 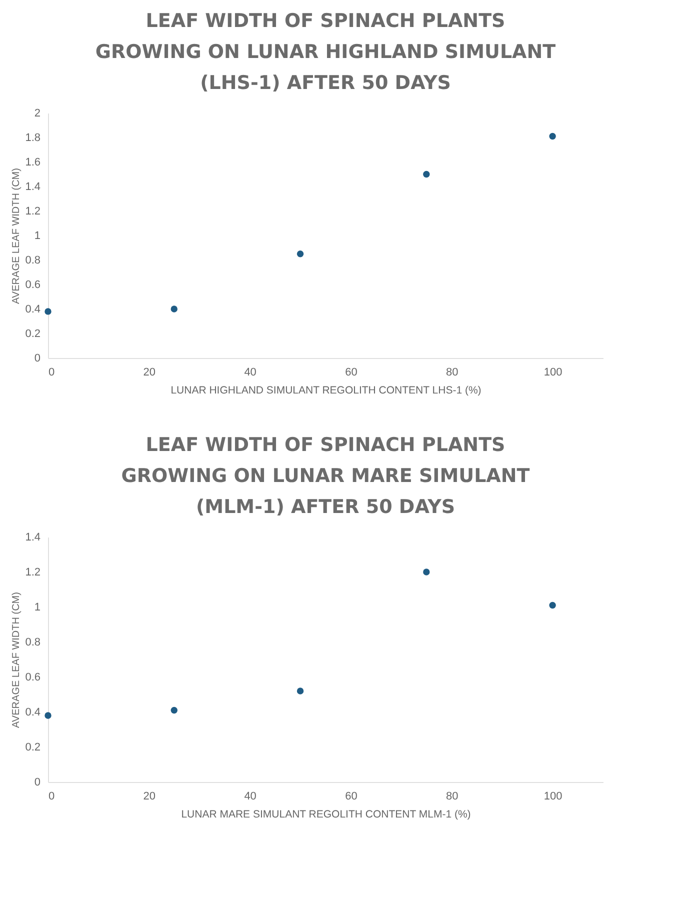 I want to click on x-axis-title: LUNAR HIGHLAND SIMULANT REGOLITH CONTENT LHS-1 (%), so click(x=326, y=390).